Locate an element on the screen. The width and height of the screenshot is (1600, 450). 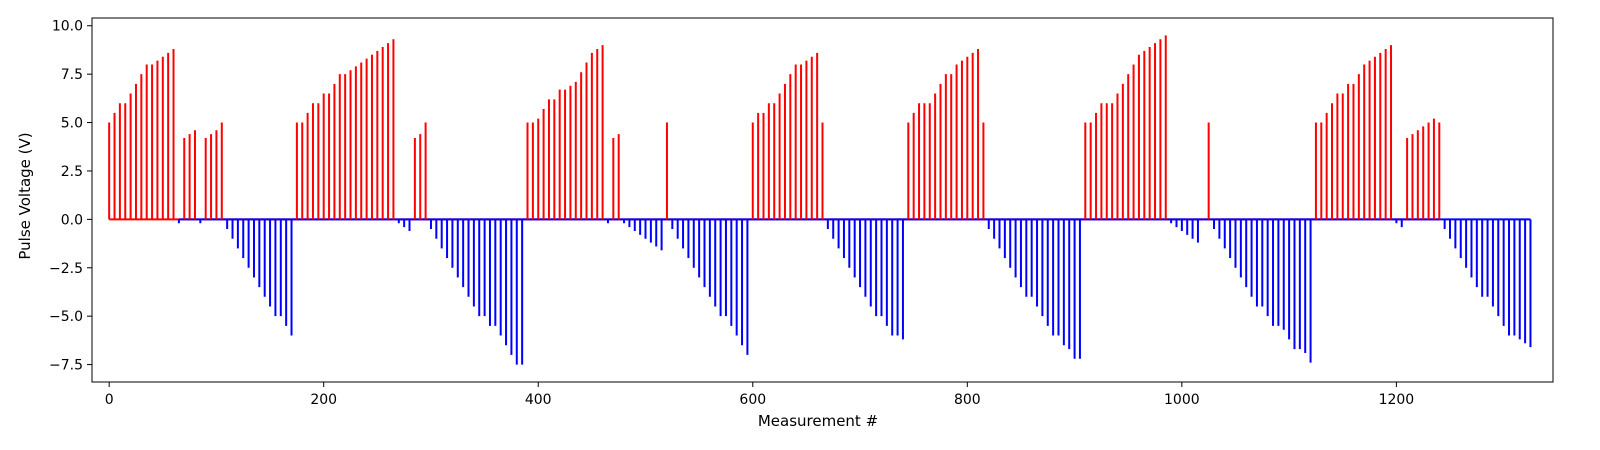
y-axis-label: Pulse Voltage (V) is located at coordinates (25, 195).